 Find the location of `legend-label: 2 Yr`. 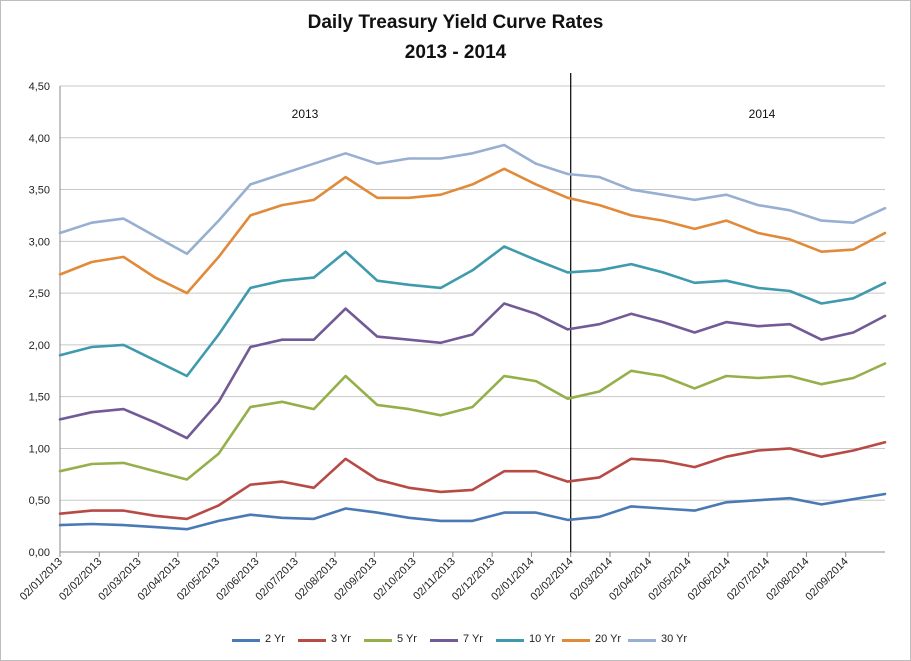

legend-label: 2 Yr is located at coordinates (275, 639).